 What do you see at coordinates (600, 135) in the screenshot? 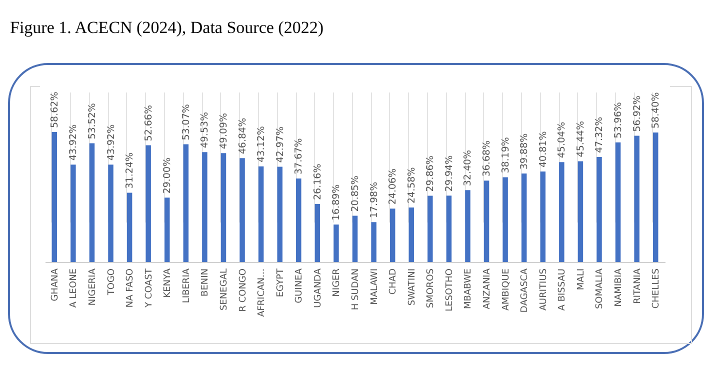
I see `data-label: 47.32%` at bounding box center [600, 135].